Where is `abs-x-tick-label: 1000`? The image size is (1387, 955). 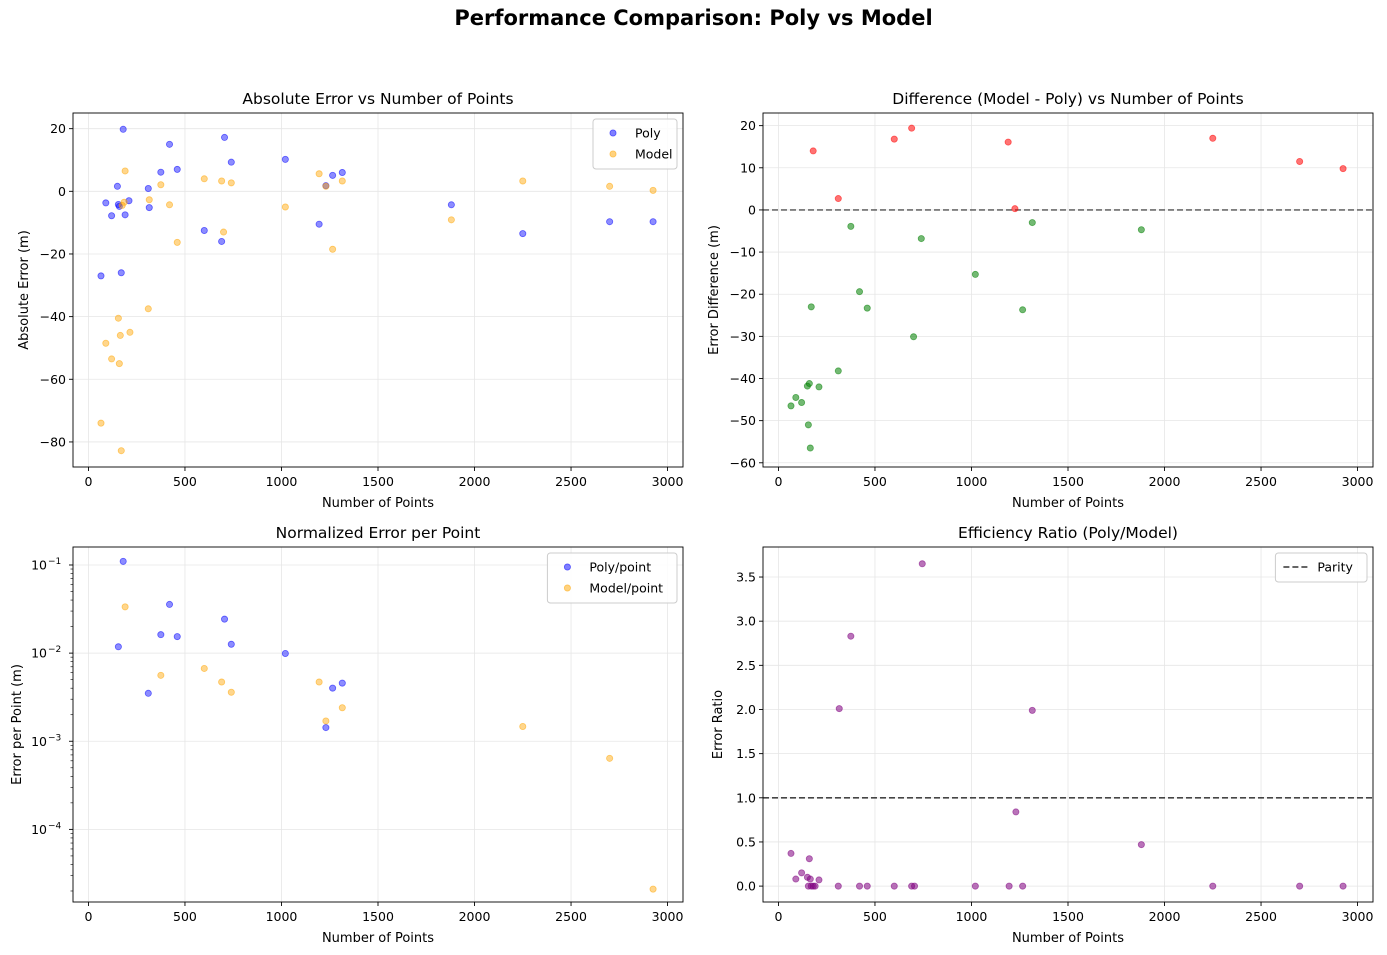 abs-x-tick-label: 1000 is located at coordinates (282, 481).